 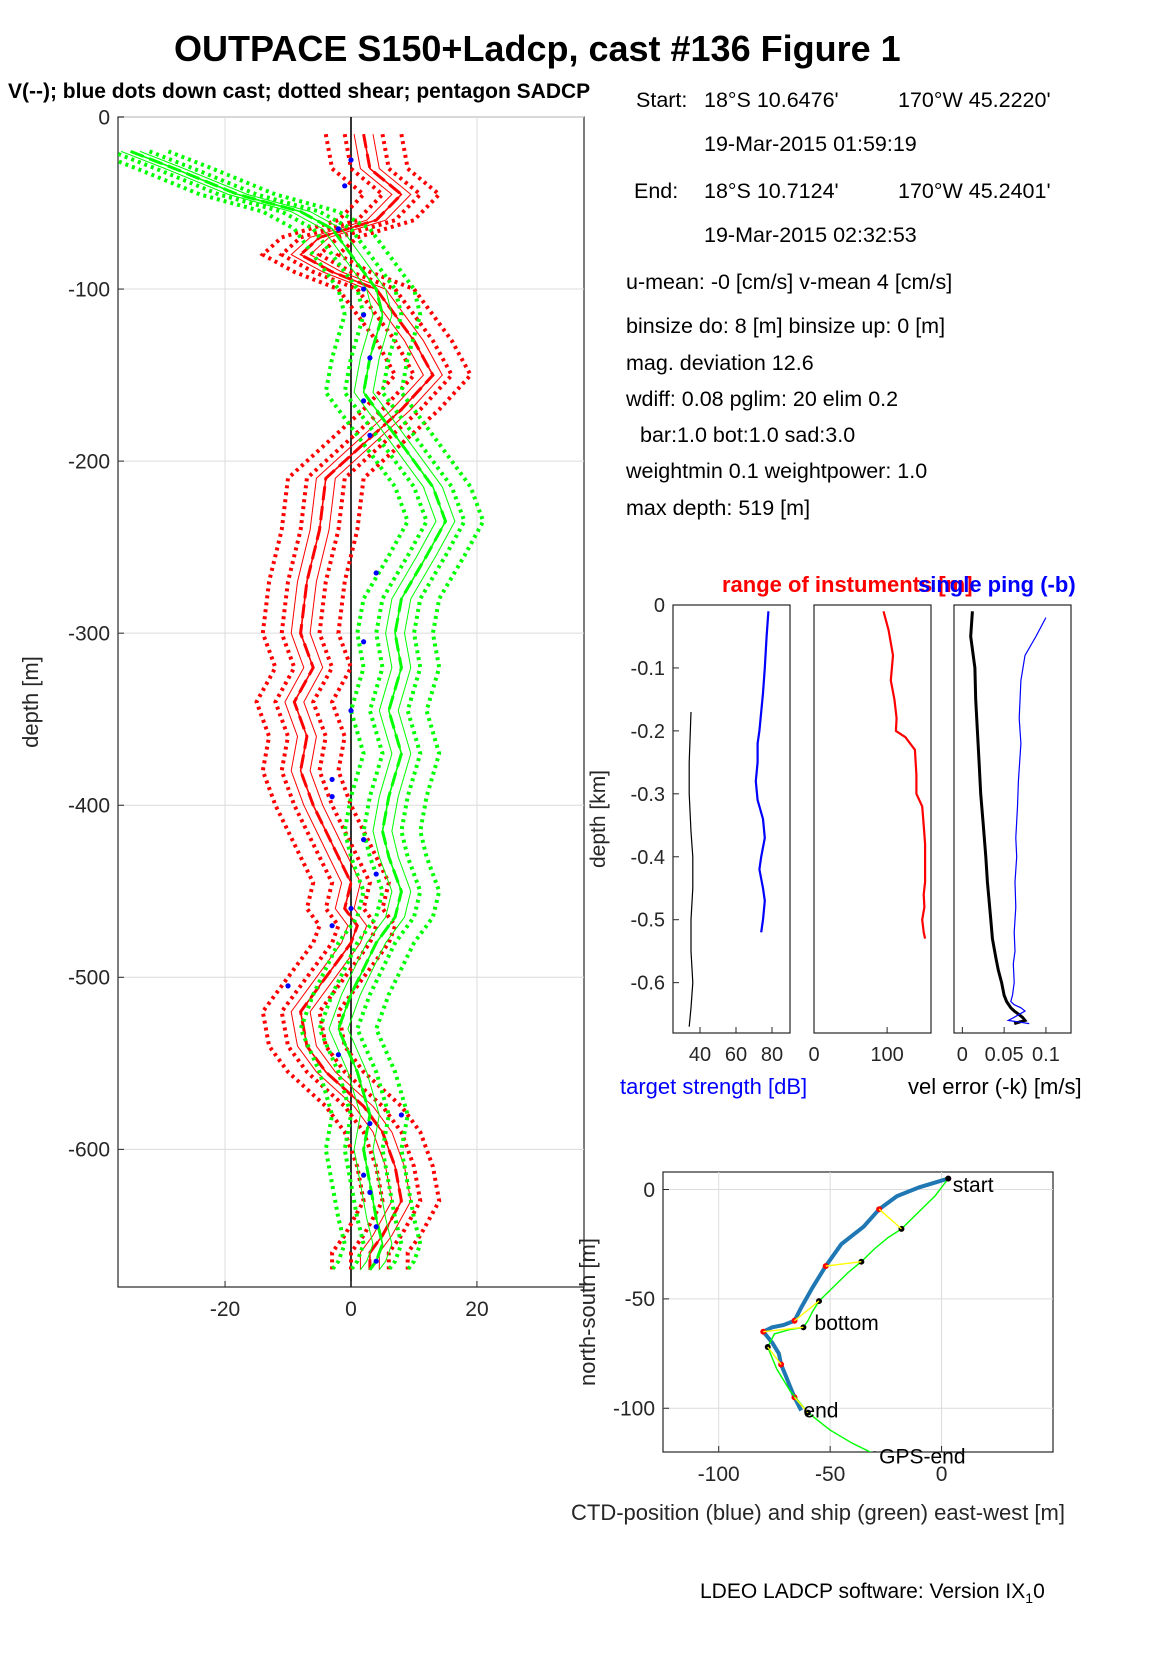 I want to click on start-latitude: 18°S 10.6476', so click(x=771, y=100).